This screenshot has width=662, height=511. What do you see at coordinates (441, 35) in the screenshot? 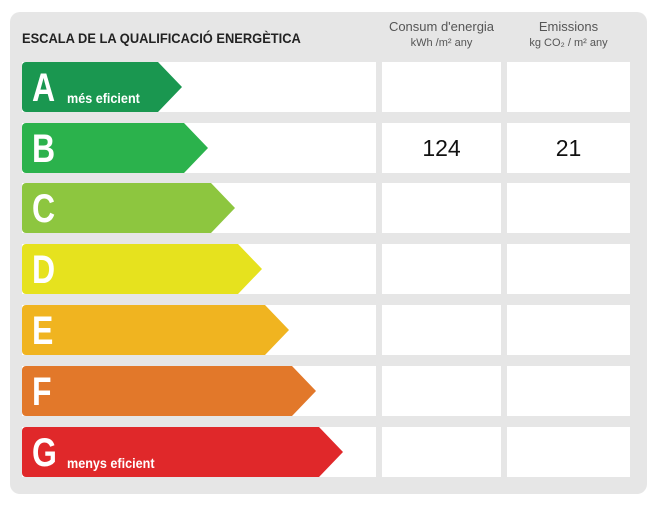
I see `column-header-consum: Consum d'energia kWh /m² any` at bounding box center [441, 35].